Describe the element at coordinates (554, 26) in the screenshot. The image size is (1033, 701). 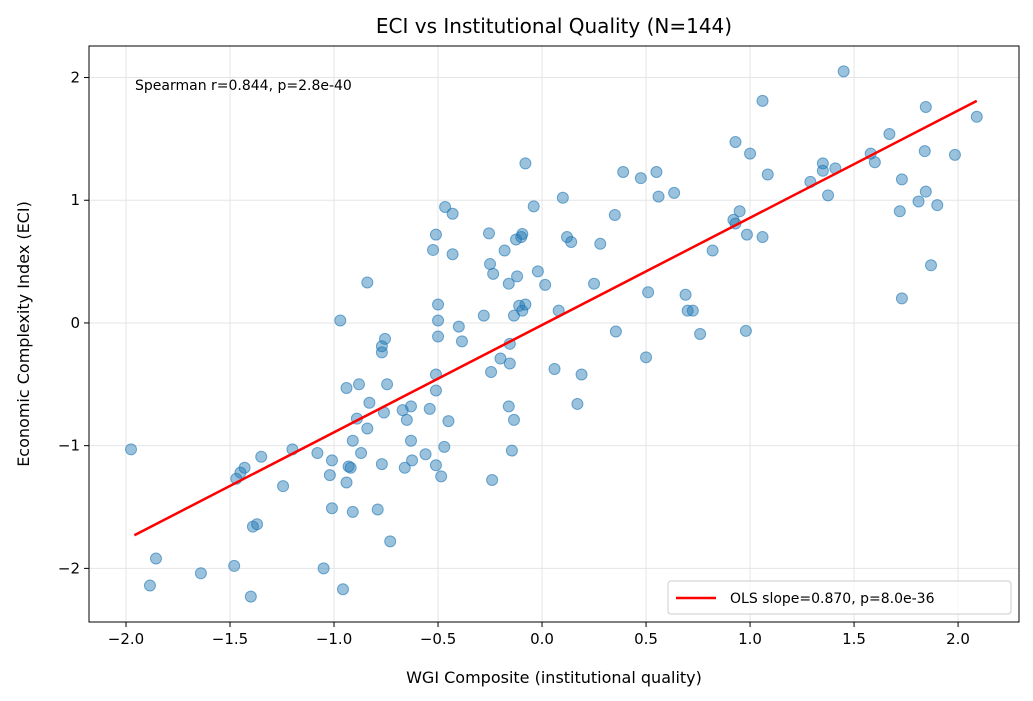
I see `chart-title: ECI vs Institutional Quality (N=144)` at that location.